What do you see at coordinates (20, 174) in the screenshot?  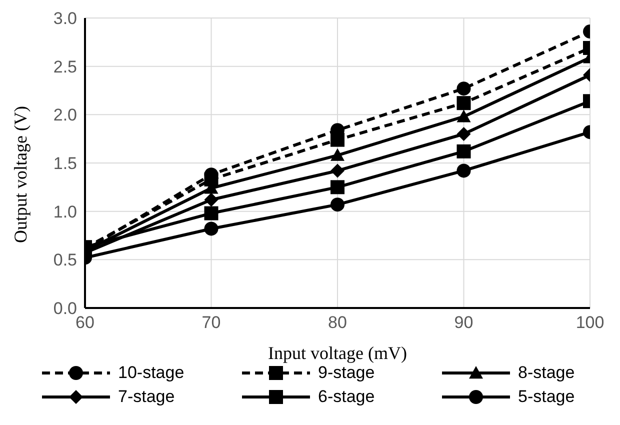 I see `y-axis-title: Output voltage (V)` at bounding box center [20, 174].